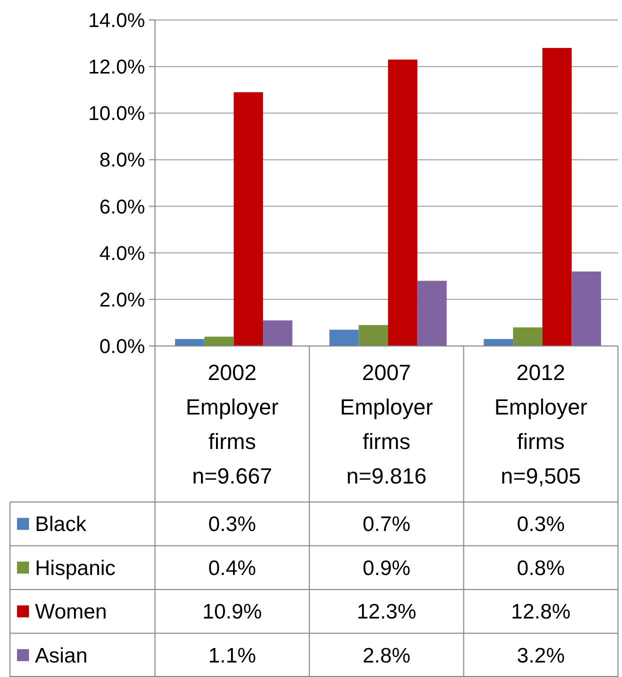 Image resolution: width=622 pixels, height=677 pixels. What do you see at coordinates (232, 424) in the screenshot?
I see `x-tick-label: 2002 Employer firms n=9.667` at bounding box center [232, 424].